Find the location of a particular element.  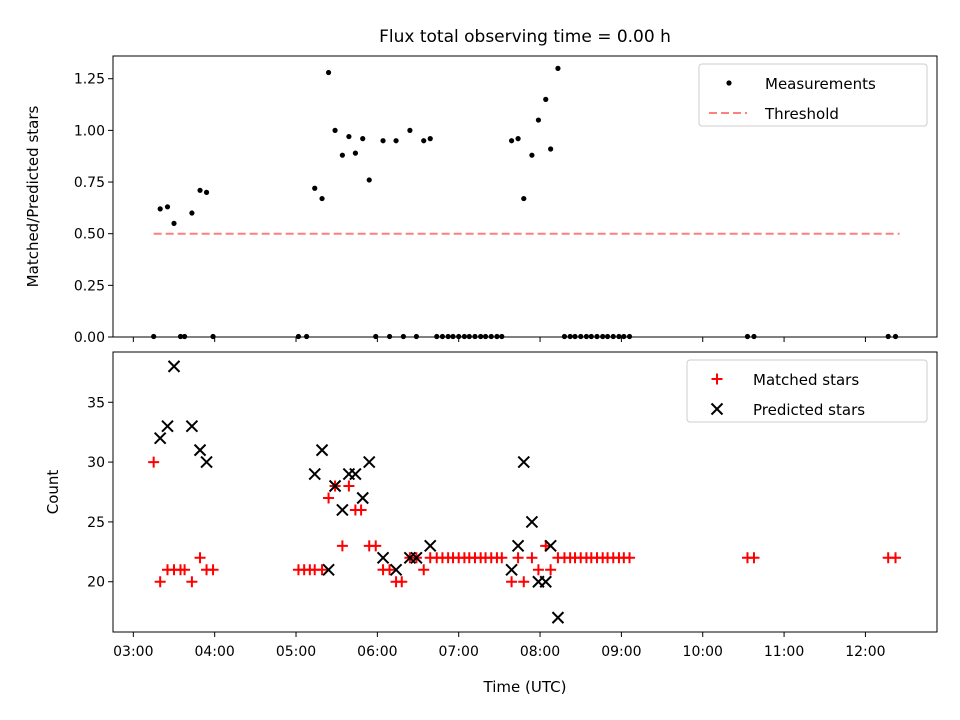

x-tick-label: 09:00 is located at coordinates (621, 652).